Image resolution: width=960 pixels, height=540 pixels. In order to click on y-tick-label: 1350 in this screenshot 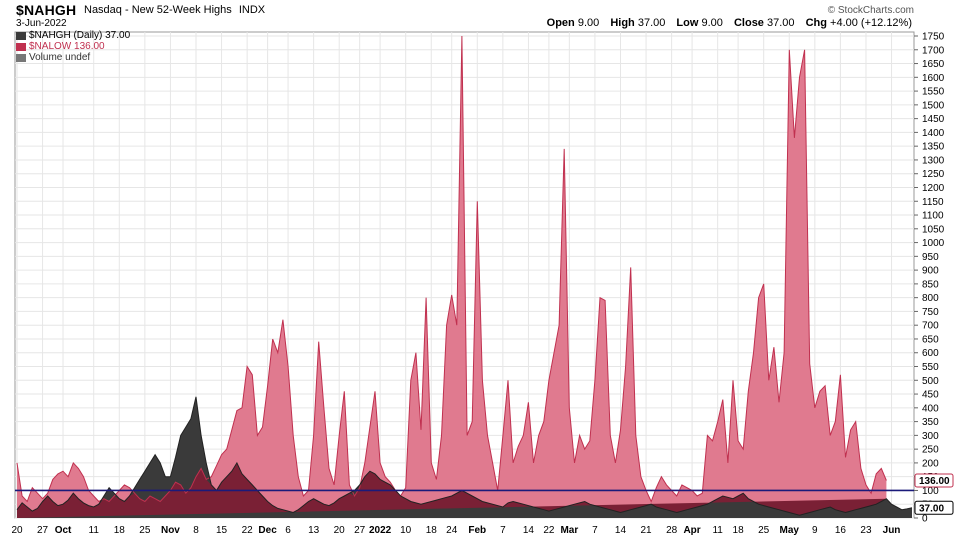, I will do `click(933, 147)`.